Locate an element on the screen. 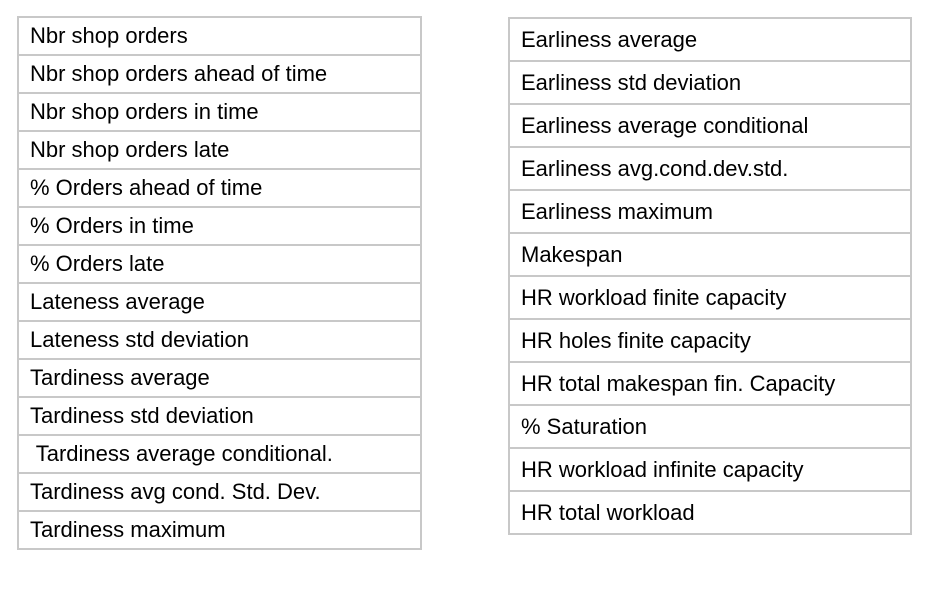 The image size is (934, 595). table-row: Lateness average is located at coordinates (219, 302).